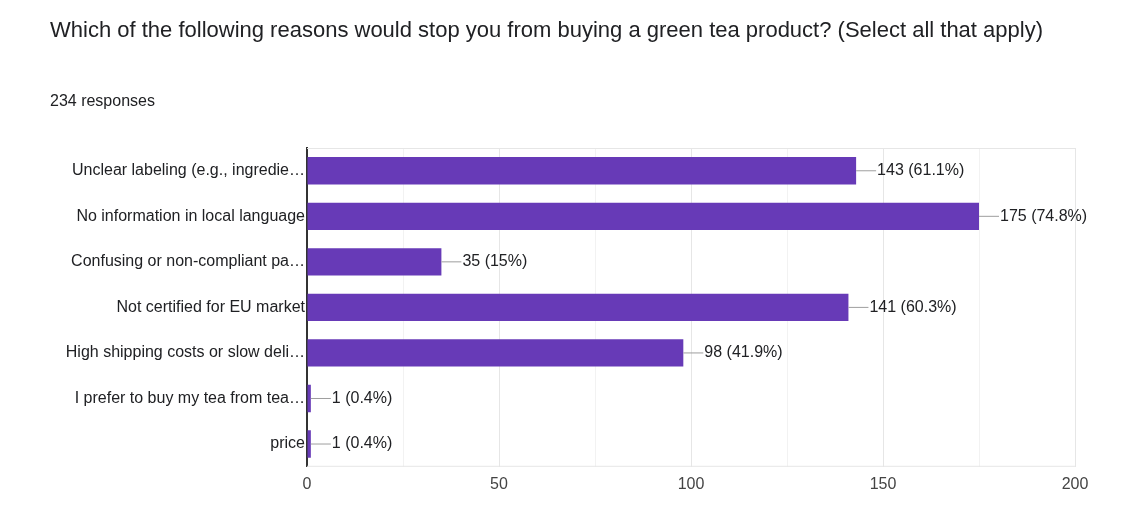  I want to click on y-tick-label: Not certified for EU market, so click(211, 306).